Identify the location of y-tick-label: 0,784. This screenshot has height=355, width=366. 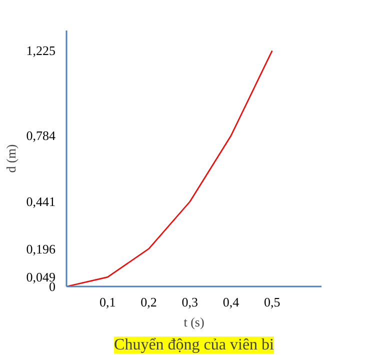
(41, 136).